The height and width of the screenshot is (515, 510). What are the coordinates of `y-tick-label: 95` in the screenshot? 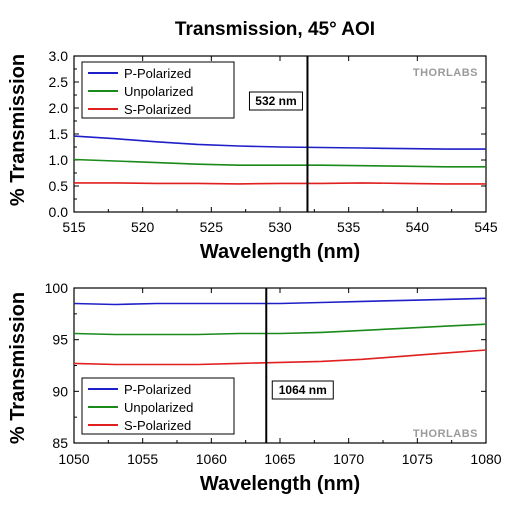 It's located at (60, 340).